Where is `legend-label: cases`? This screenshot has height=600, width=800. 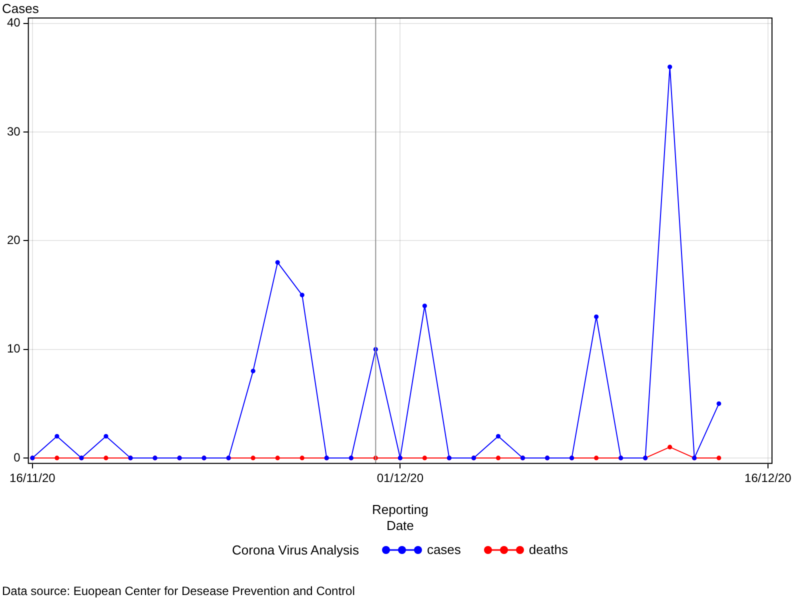 legend-label: cases is located at coordinates (443, 549).